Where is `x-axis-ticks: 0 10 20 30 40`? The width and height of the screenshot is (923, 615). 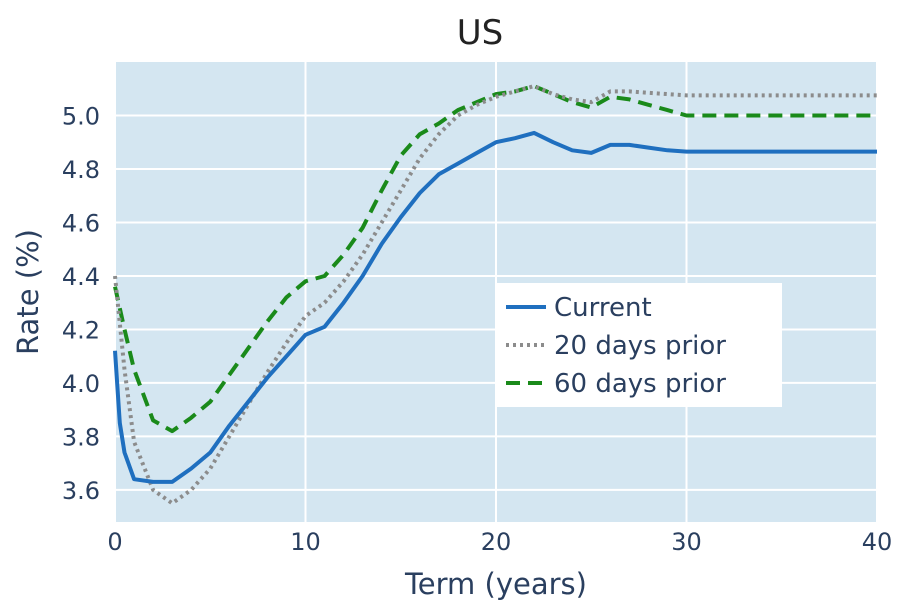 x-axis-ticks: 0 10 20 30 40 is located at coordinates (499, 542).